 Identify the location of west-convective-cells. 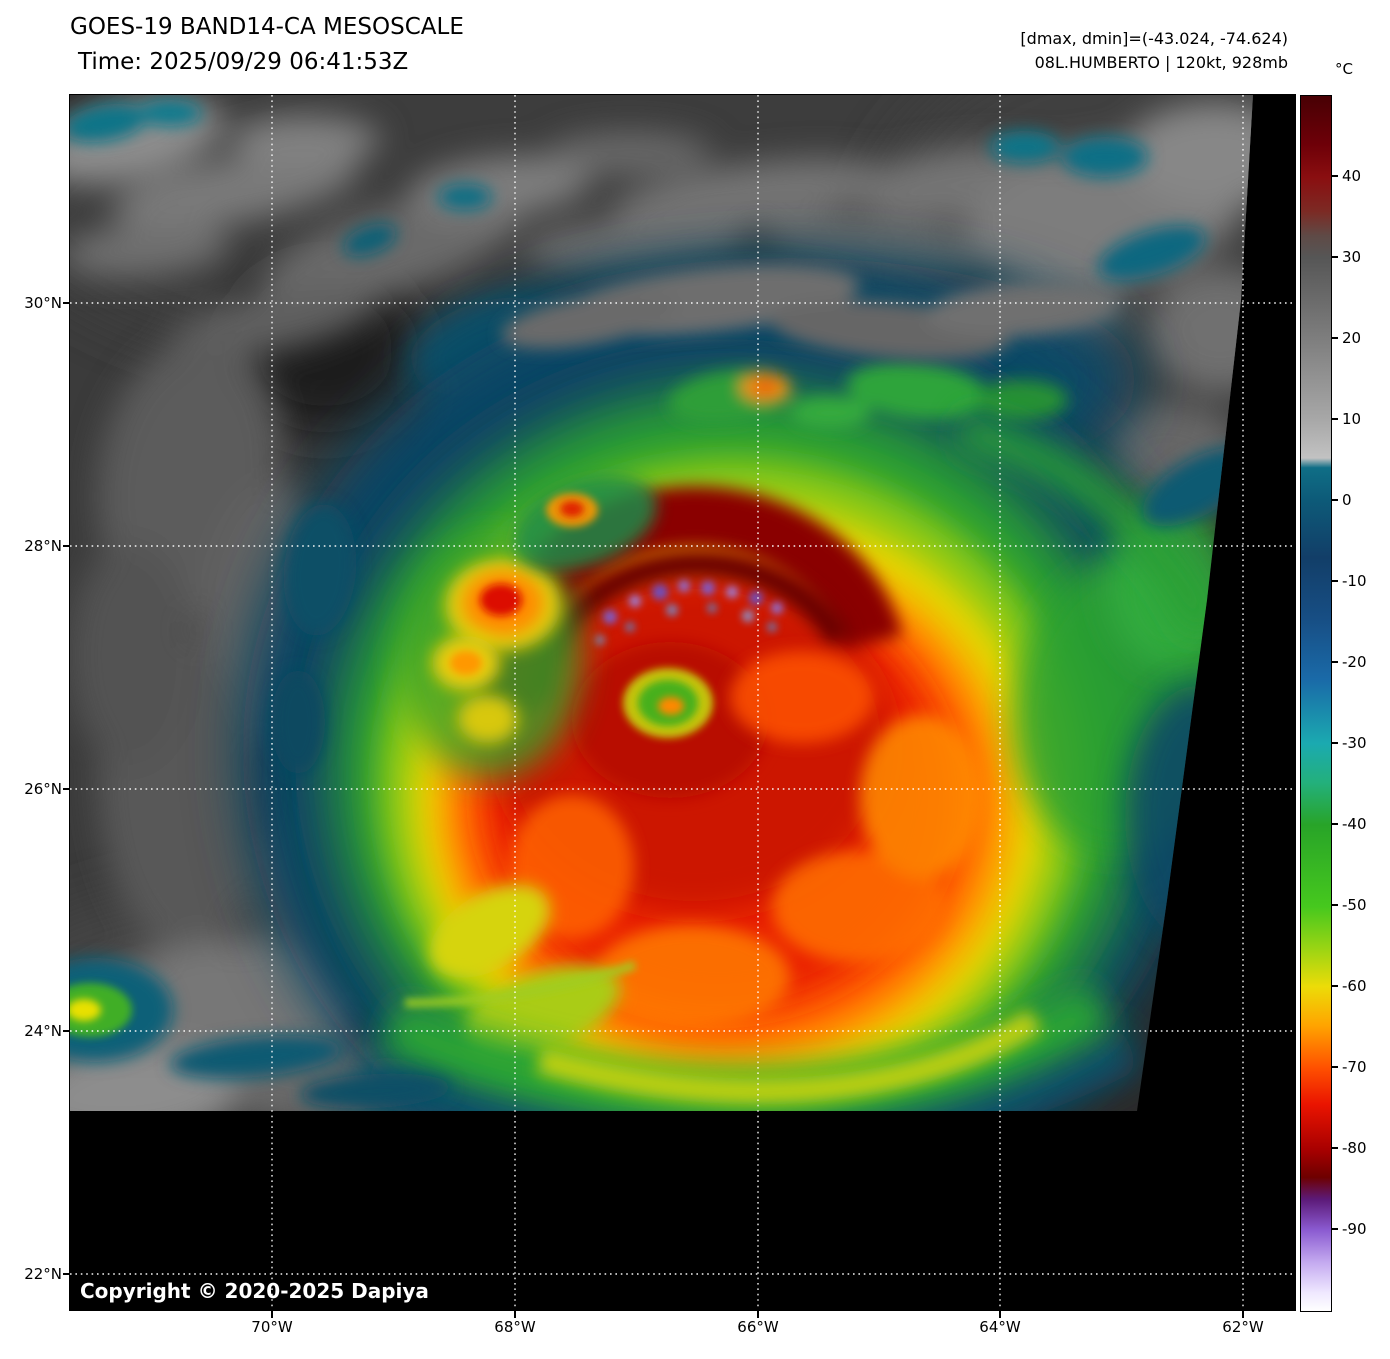
(527, 627).